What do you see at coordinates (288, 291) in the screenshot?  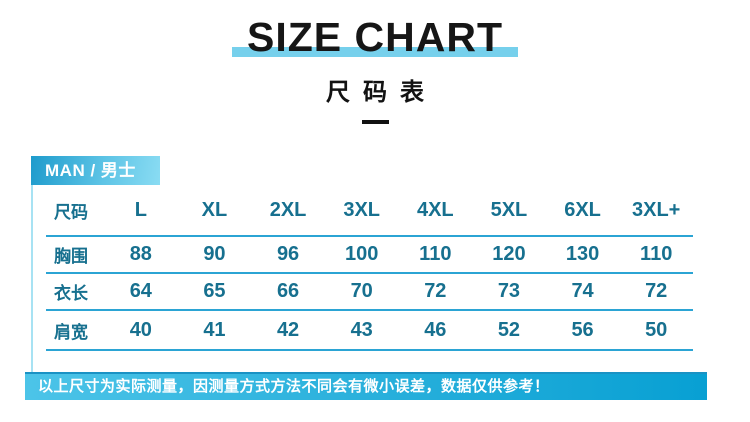 I see `cell: 66` at bounding box center [288, 291].